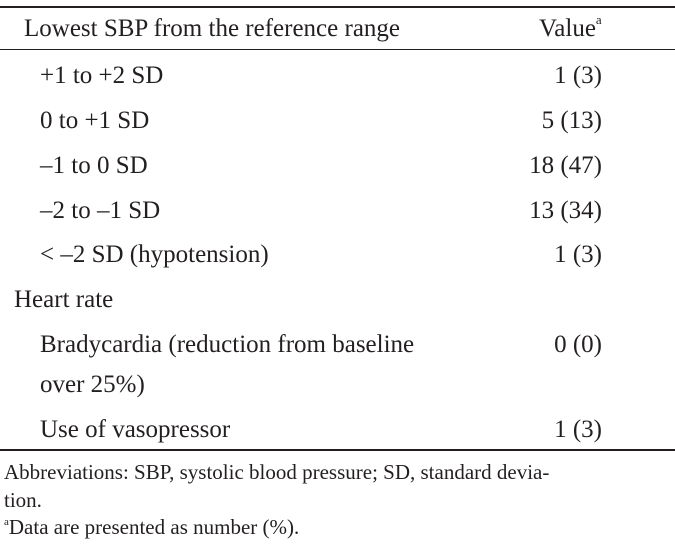  Describe the element at coordinates (337, 49) in the screenshot. I see `table-header-rule` at that location.